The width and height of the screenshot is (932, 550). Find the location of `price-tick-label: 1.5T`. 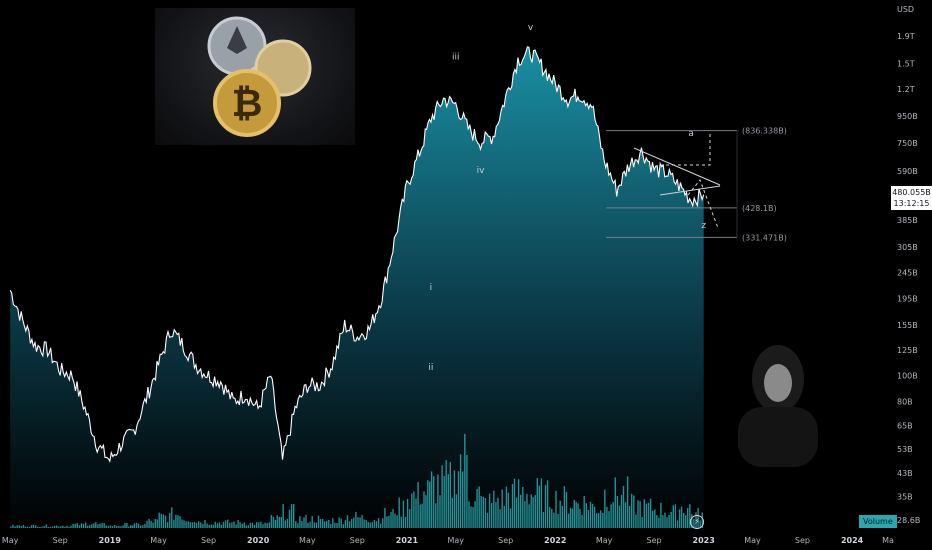

price-tick-label: 1.5T is located at coordinates (906, 63).